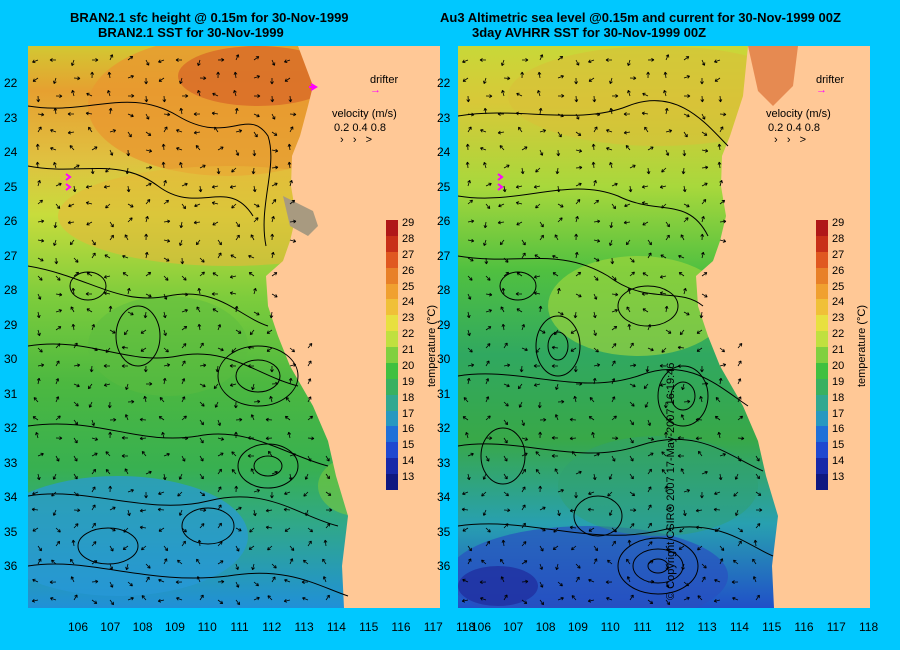 This screenshot has width=900, height=650. Describe the element at coordinates (838, 381) in the screenshot. I see `colorbar-tick-label: 19` at that location.